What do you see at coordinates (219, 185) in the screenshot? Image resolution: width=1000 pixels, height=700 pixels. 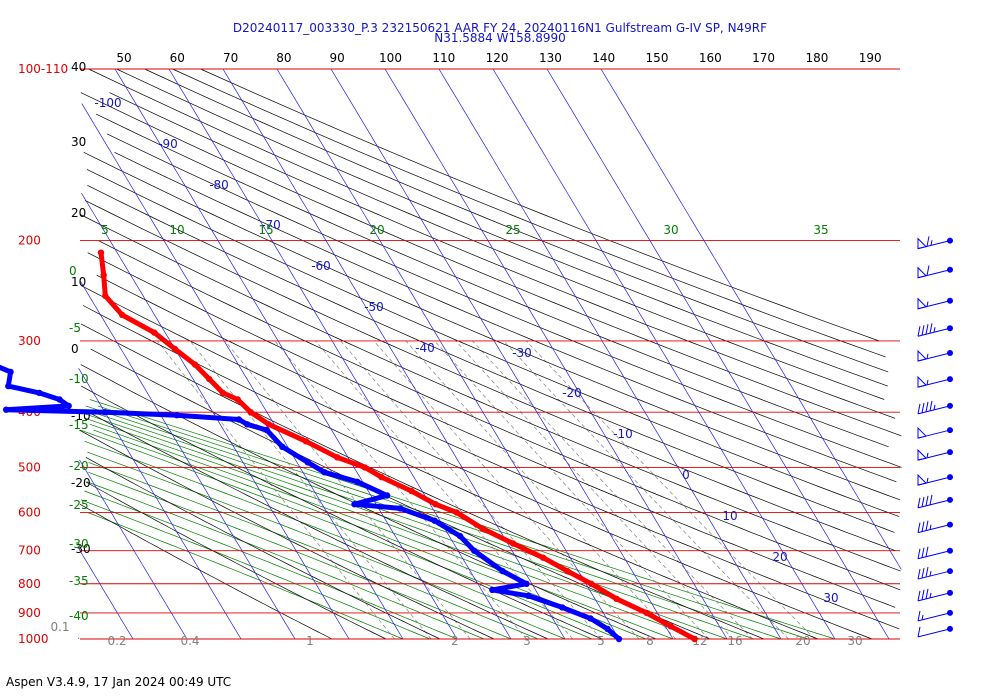 I see `isotherm-label: -80` at bounding box center [219, 185].